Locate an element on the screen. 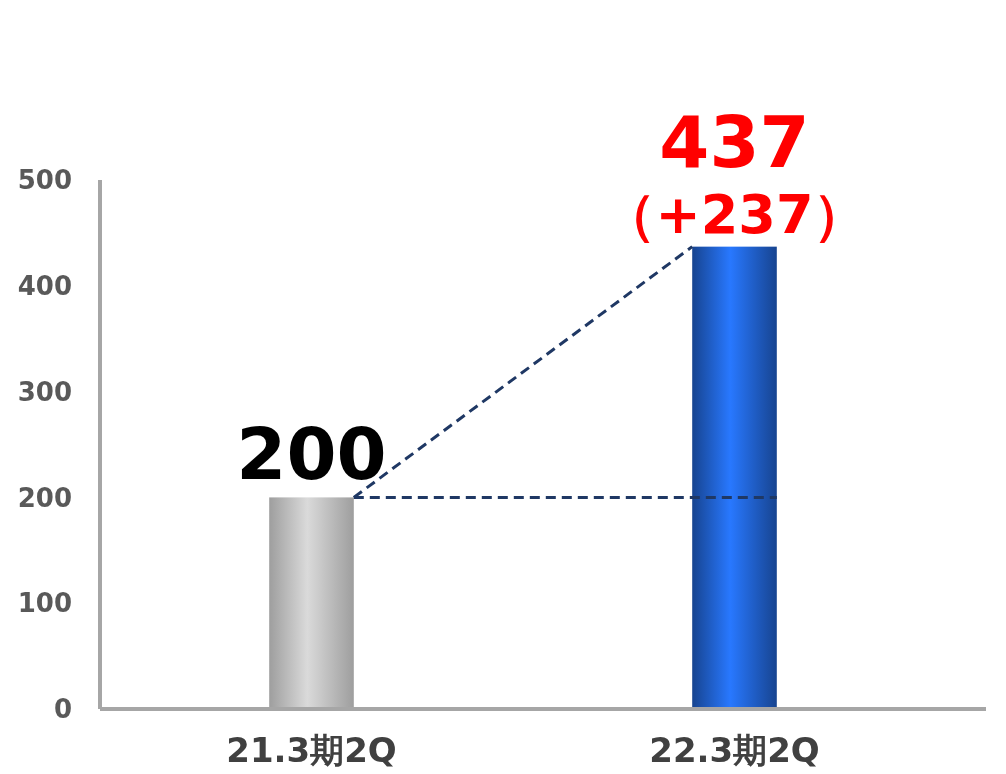 The height and width of the screenshot is (774, 1006). x-tick-label: 22.3期2Q is located at coordinates (734, 750).